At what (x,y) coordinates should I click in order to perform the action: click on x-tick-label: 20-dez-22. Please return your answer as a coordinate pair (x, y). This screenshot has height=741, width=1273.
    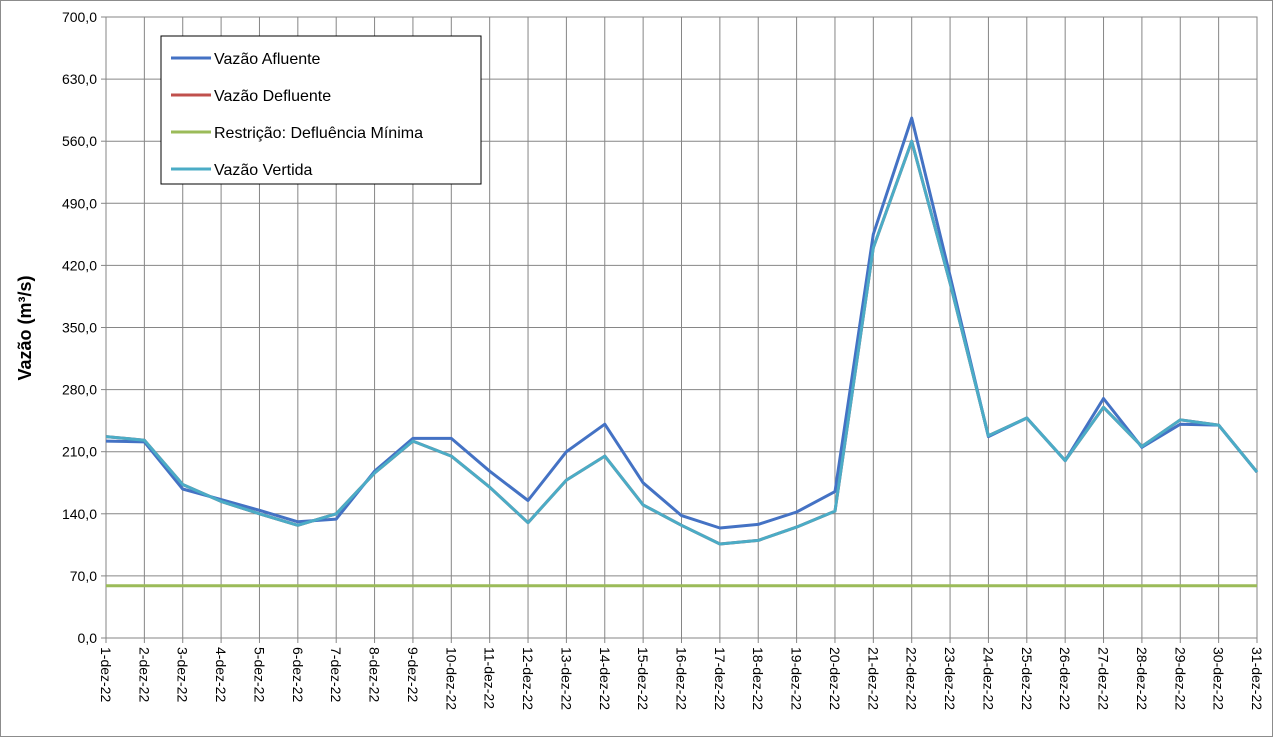
    Looking at the image, I should click on (835, 678).